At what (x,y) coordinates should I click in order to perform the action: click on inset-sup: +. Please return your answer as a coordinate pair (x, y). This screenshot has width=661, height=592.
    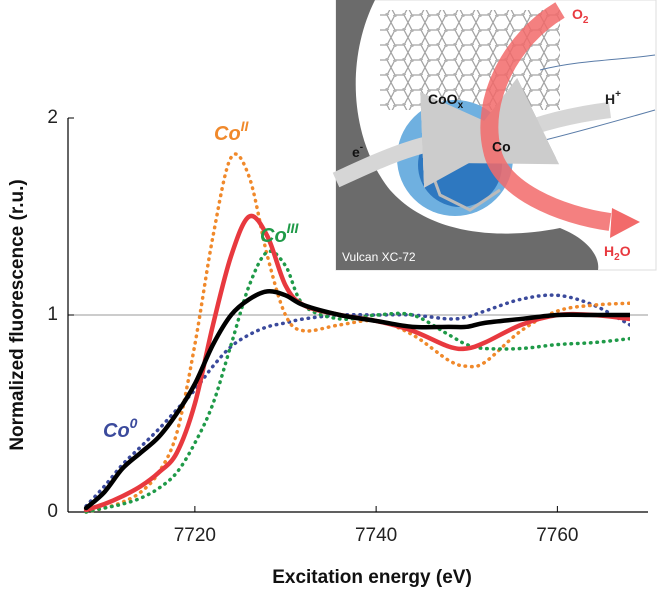
    Looking at the image, I should click on (618, 94).